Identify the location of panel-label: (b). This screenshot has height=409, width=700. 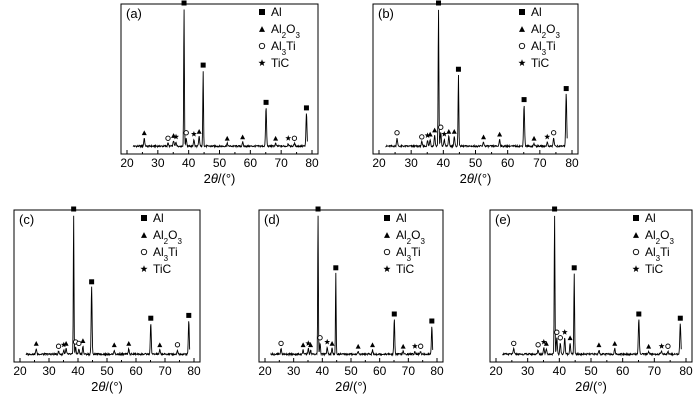
(386, 13).